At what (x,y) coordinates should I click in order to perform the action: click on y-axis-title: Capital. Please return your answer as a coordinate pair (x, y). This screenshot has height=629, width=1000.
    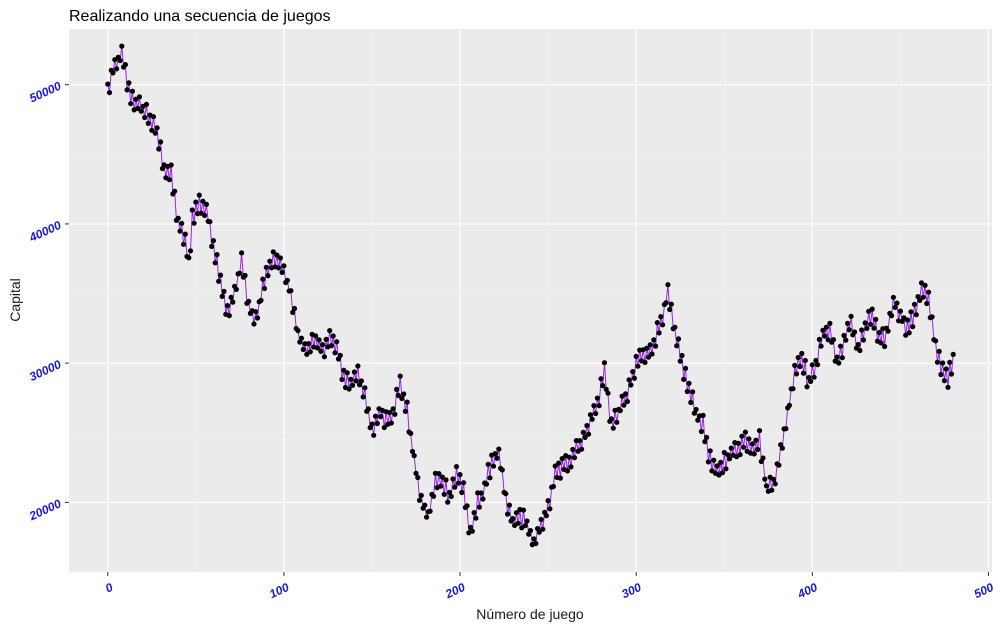
    Looking at the image, I should click on (15, 300).